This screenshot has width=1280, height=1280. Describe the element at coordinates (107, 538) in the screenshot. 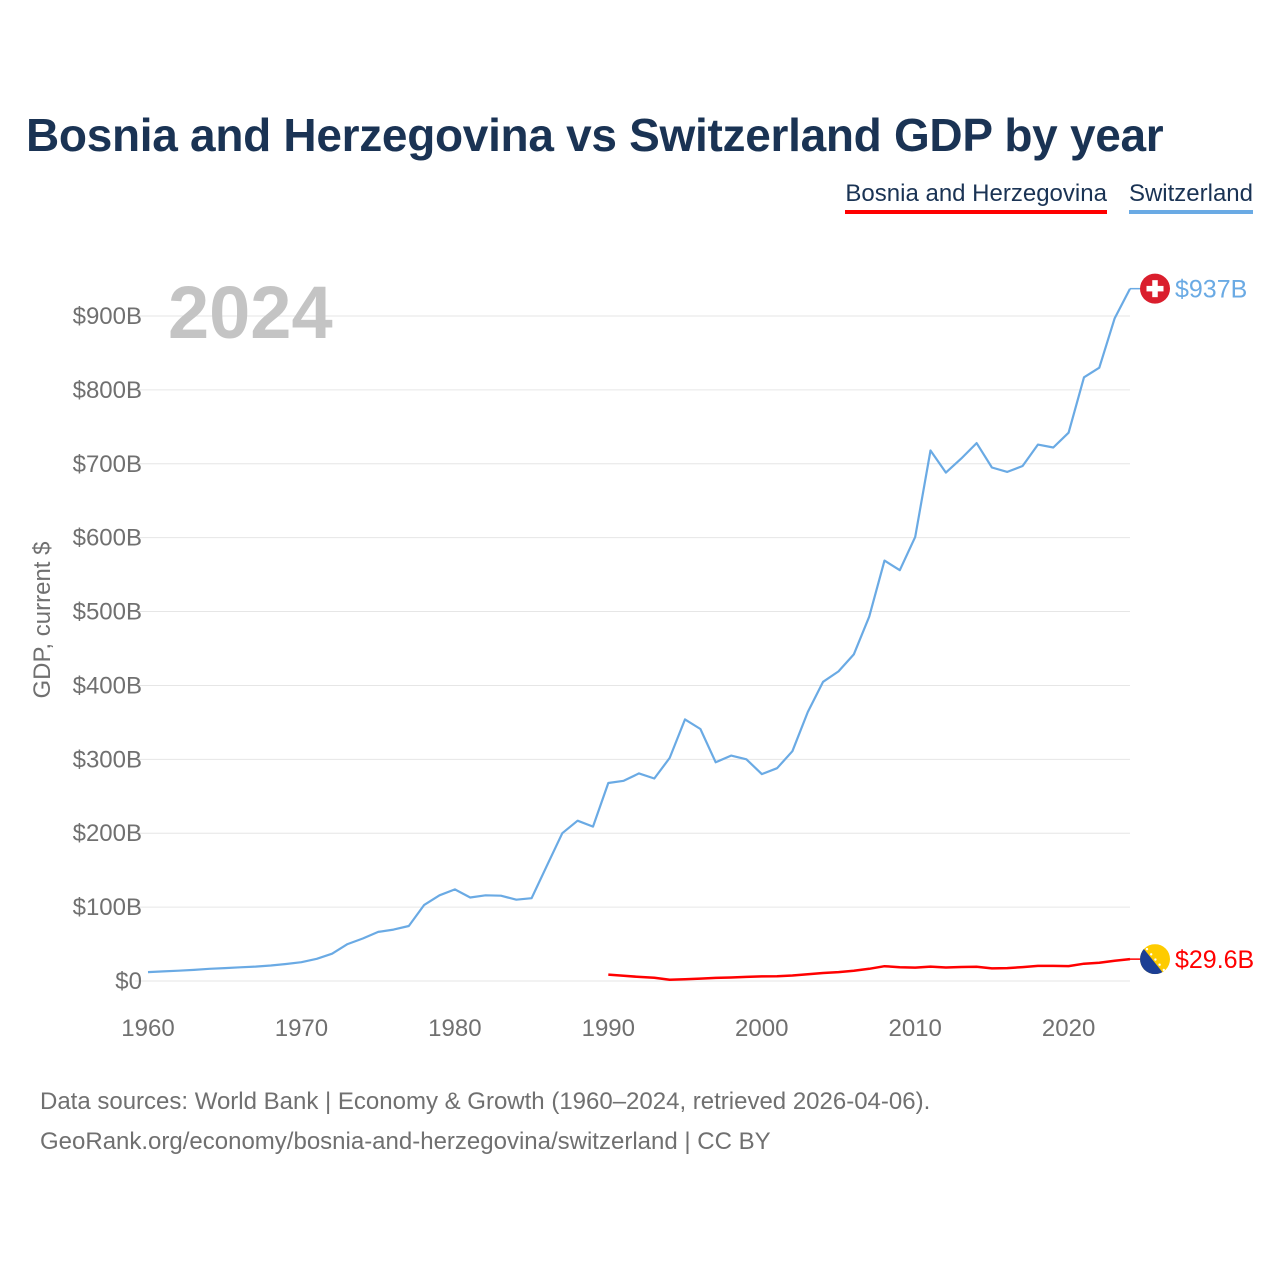

I see `y-tick-label: $600B` at that location.